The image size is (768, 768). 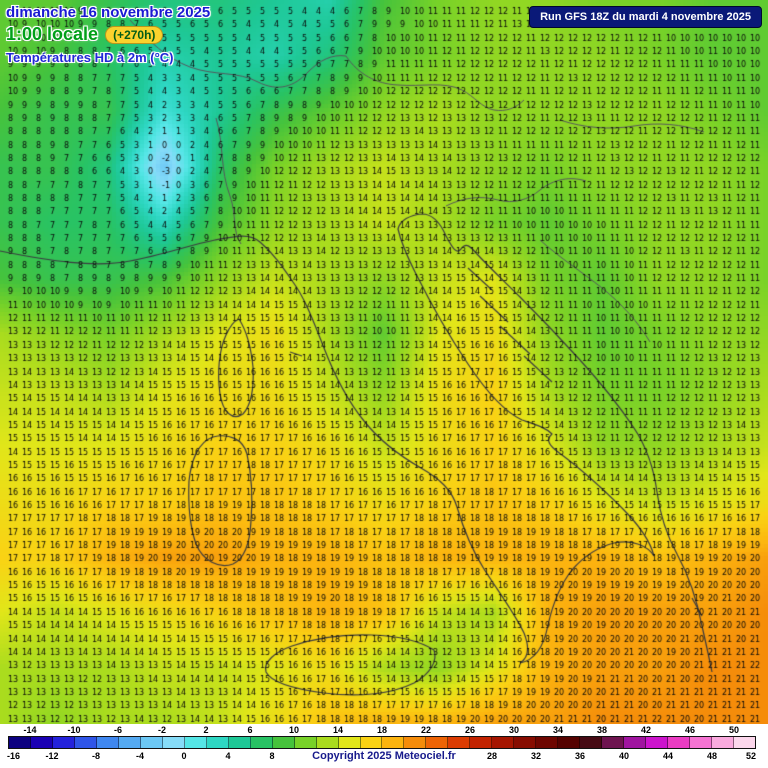 What do you see at coordinates (514, 730) in the screenshot?
I see `scale-tick-label: 30` at bounding box center [514, 730].